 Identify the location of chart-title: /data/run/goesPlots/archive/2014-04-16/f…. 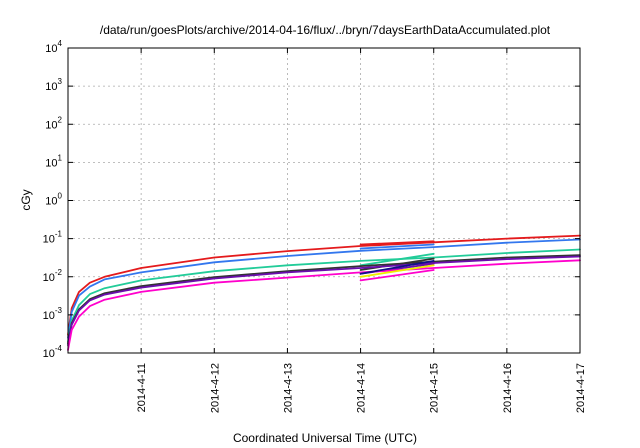
(325, 30).